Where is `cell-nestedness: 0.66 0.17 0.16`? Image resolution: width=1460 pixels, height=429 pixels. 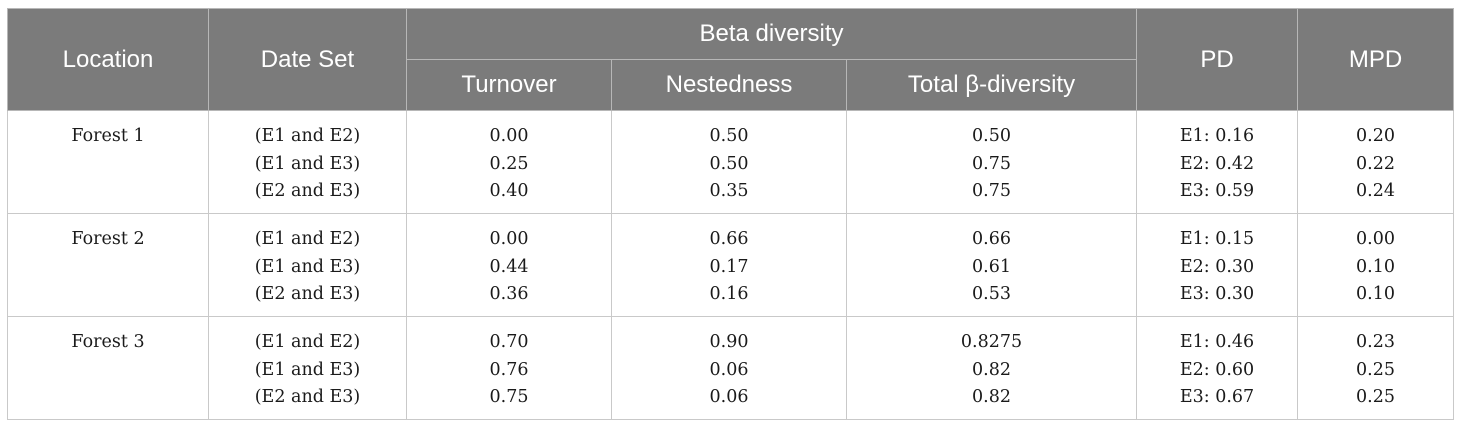 cell-nestedness: 0.66 0.17 0.16 is located at coordinates (729, 265).